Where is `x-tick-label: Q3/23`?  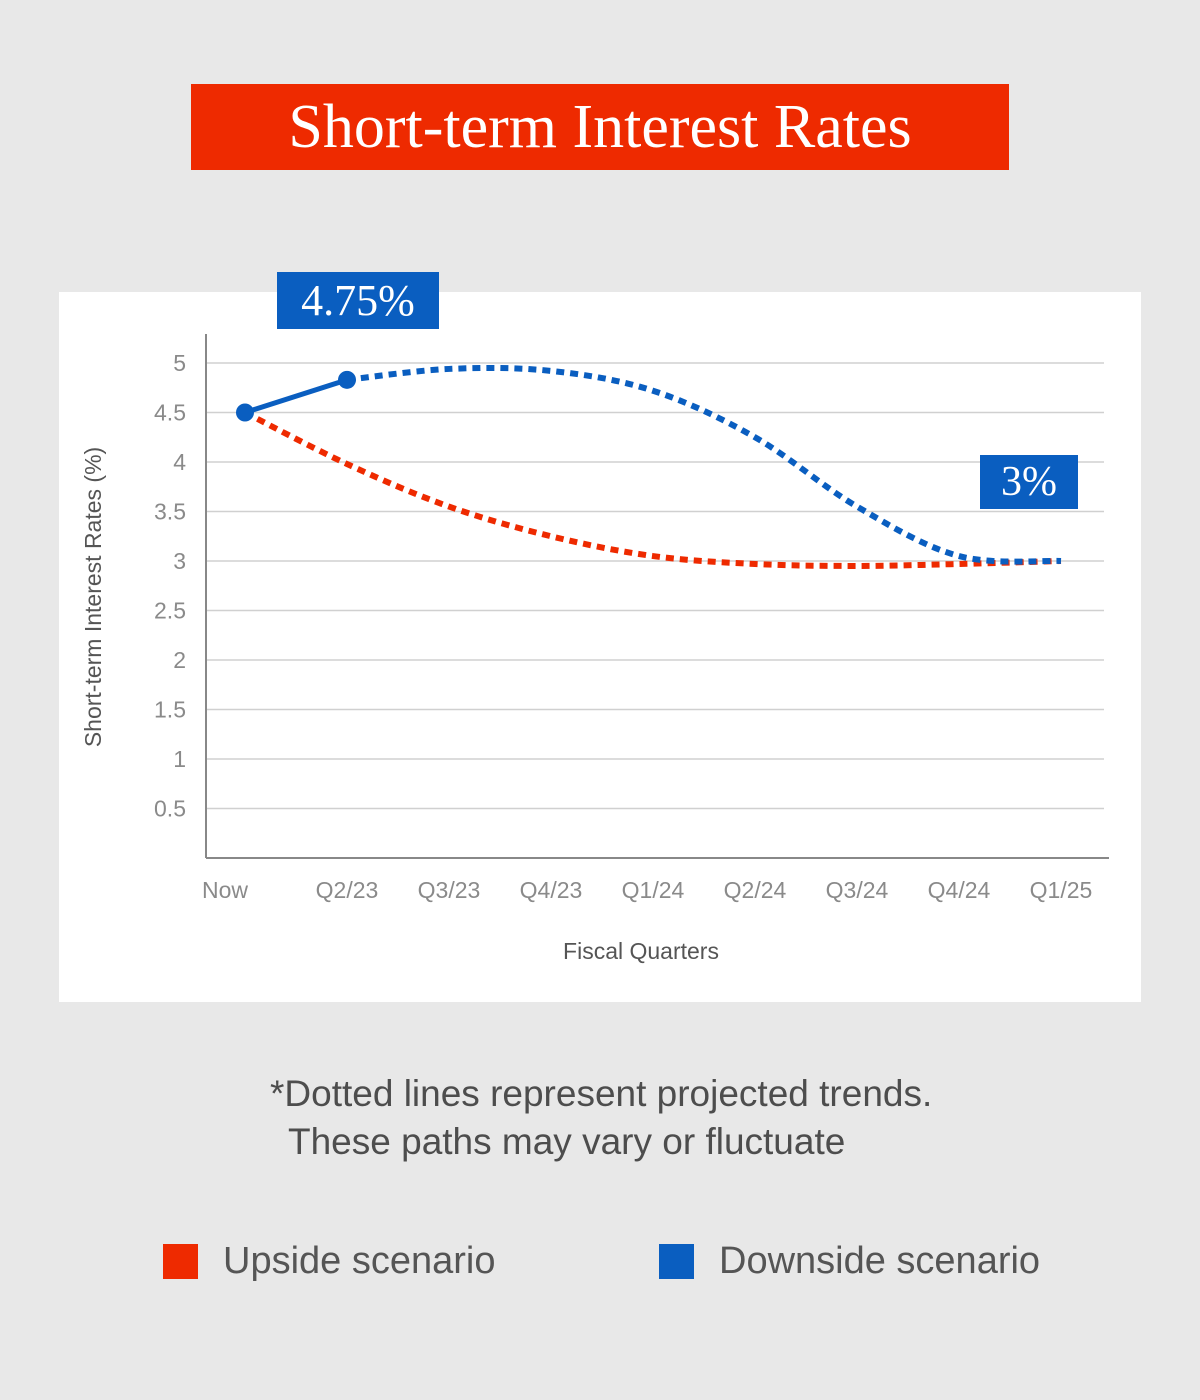 x-tick-label: Q3/23 is located at coordinates (449, 890).